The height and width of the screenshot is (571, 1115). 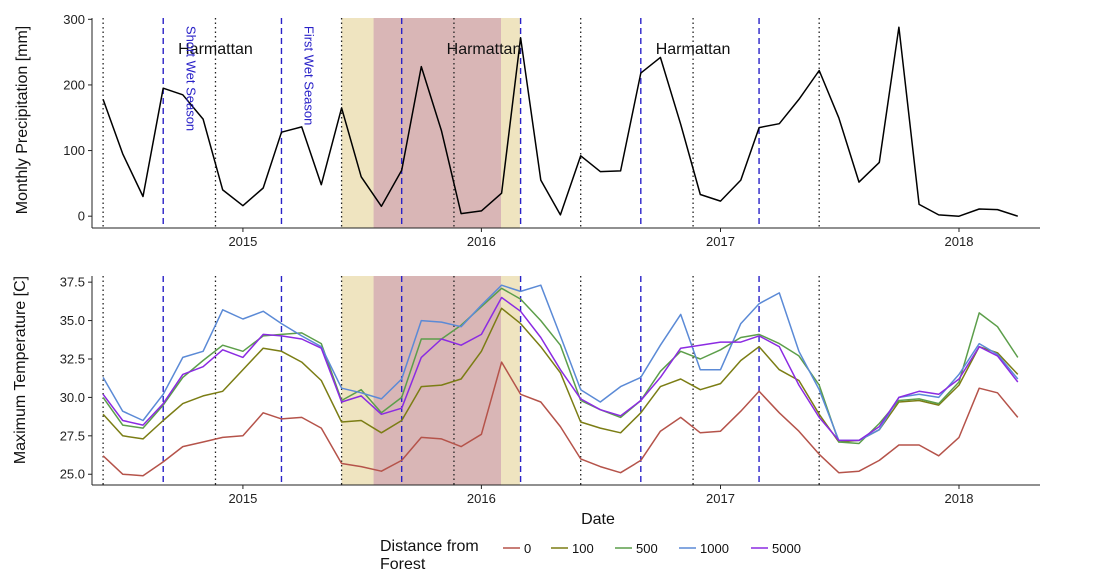 What do you see at coordinates (527, 548) in the screenshot?
I see `legend-label-0: 0` at bounding box center [527, 548].